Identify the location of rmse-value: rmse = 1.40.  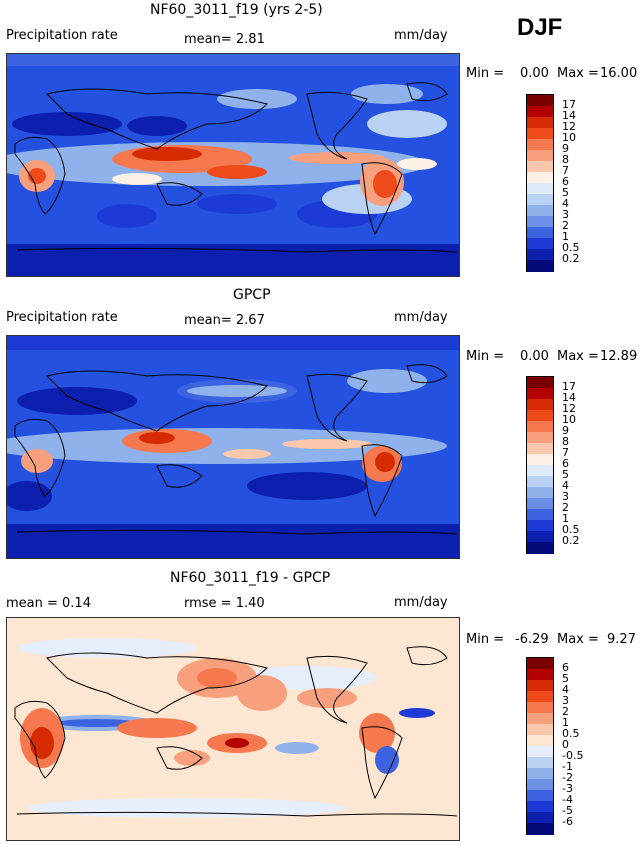
(224, 603).